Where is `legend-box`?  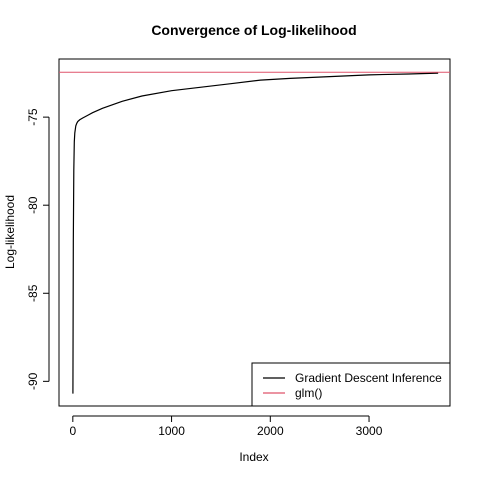
legend-box is located at coordinates (351, 384).